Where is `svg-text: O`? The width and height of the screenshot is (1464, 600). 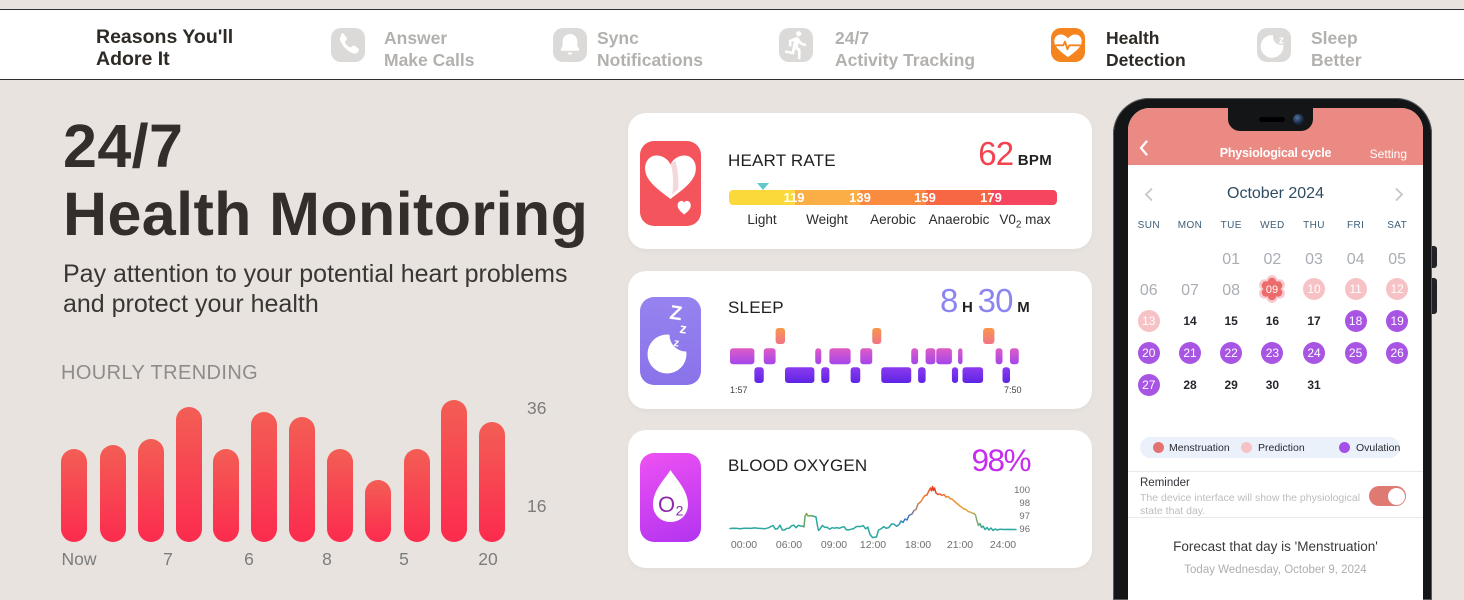 svg-text: O is located at coordinates (666, 504).